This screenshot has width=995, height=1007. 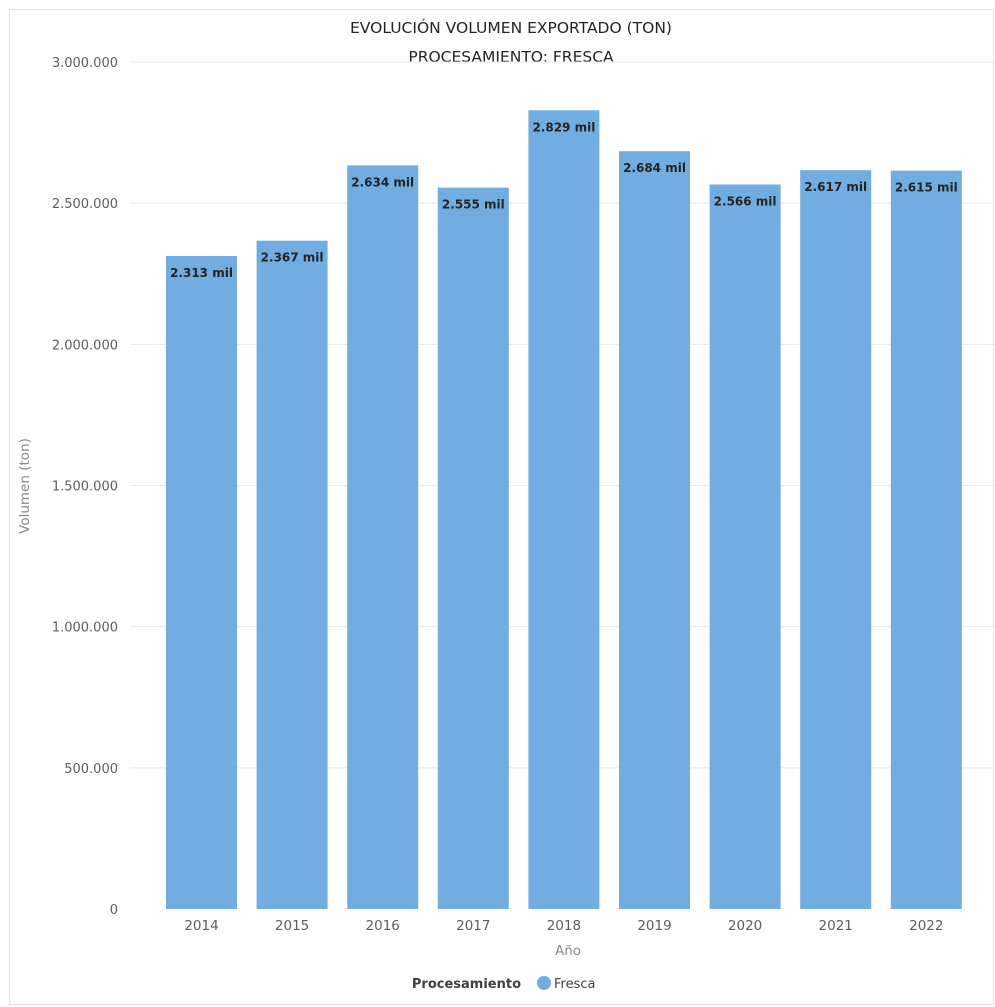 I want to click on bar-2018, so click(x=564, y=510).